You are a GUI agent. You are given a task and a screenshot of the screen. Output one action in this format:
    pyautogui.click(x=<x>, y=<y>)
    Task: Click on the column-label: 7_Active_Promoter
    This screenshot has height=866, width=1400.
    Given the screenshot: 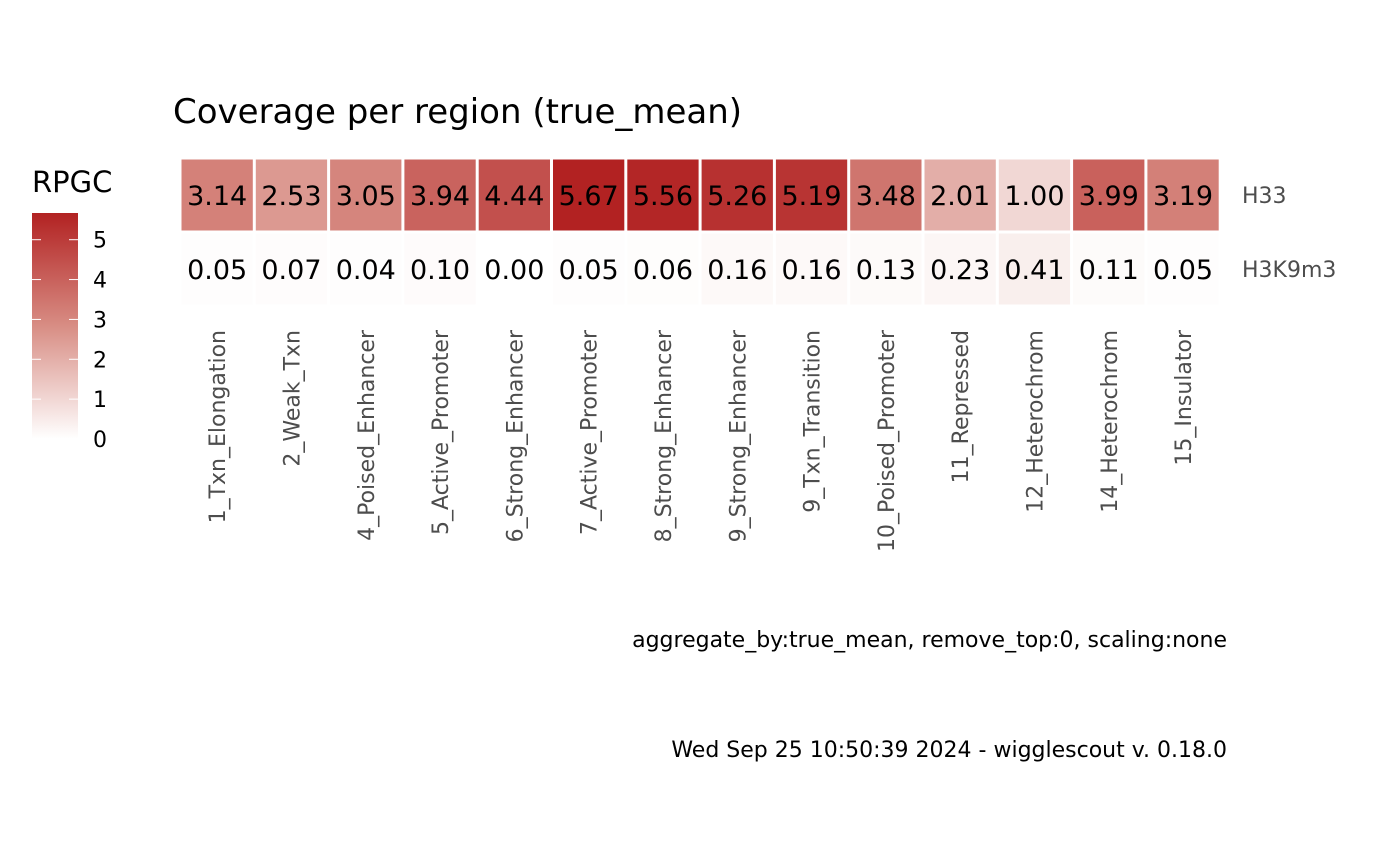 What is the action you would take?
    pyautogui.click(x=590, y=432)
    